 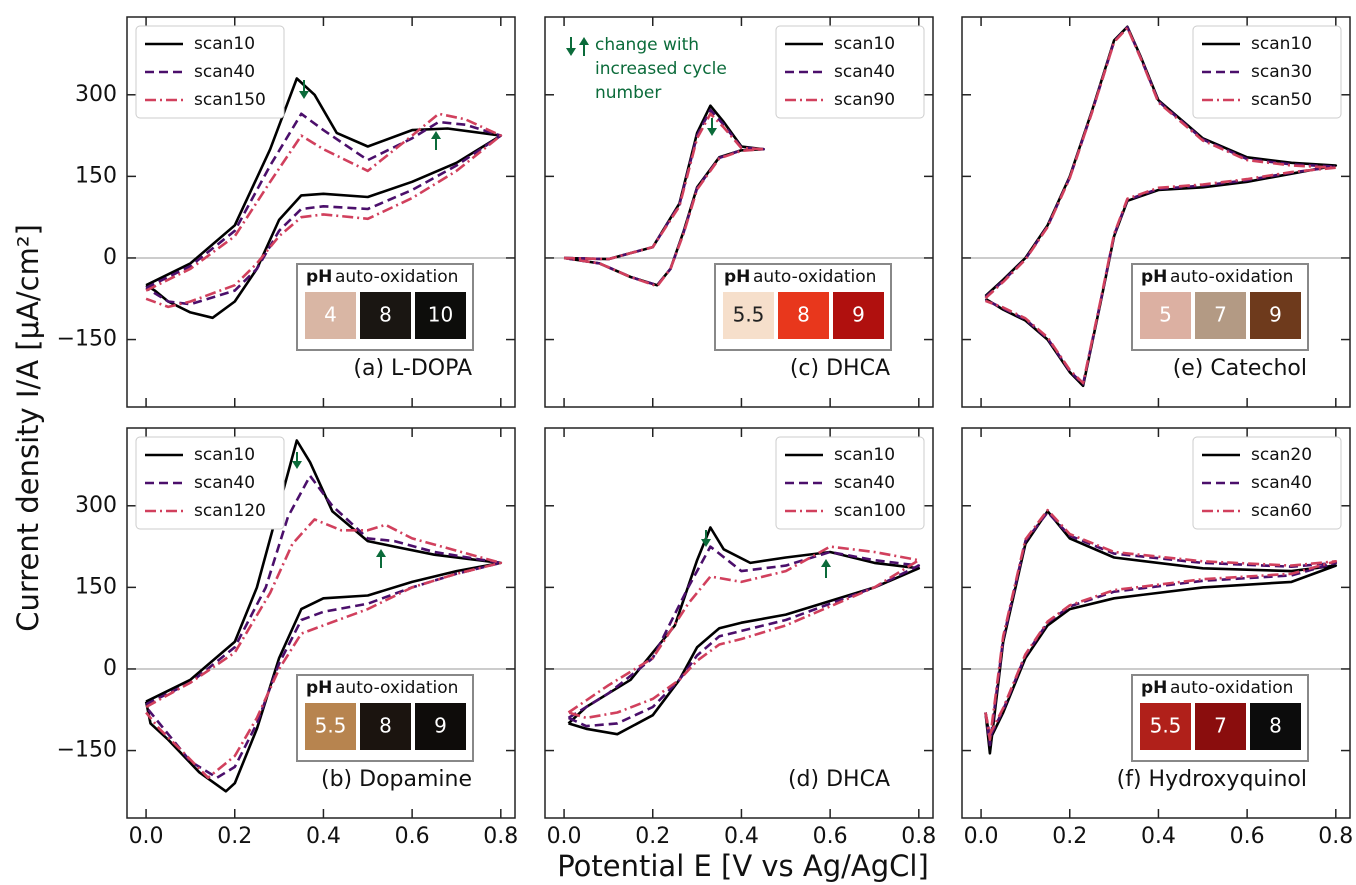 I want to click on legend-label: scan150, so click(x=230, y=100).